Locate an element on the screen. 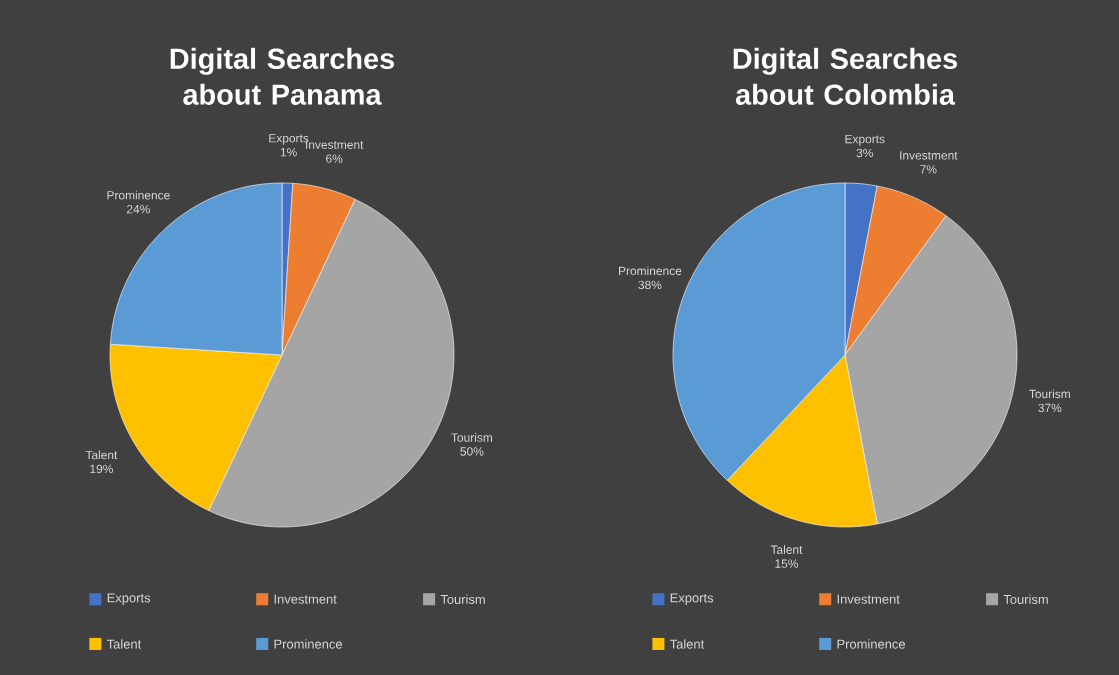 Image resolution: width=1119 pixels, height=675 pixels. slice-label: Exports is located at coordinates (865, 140).